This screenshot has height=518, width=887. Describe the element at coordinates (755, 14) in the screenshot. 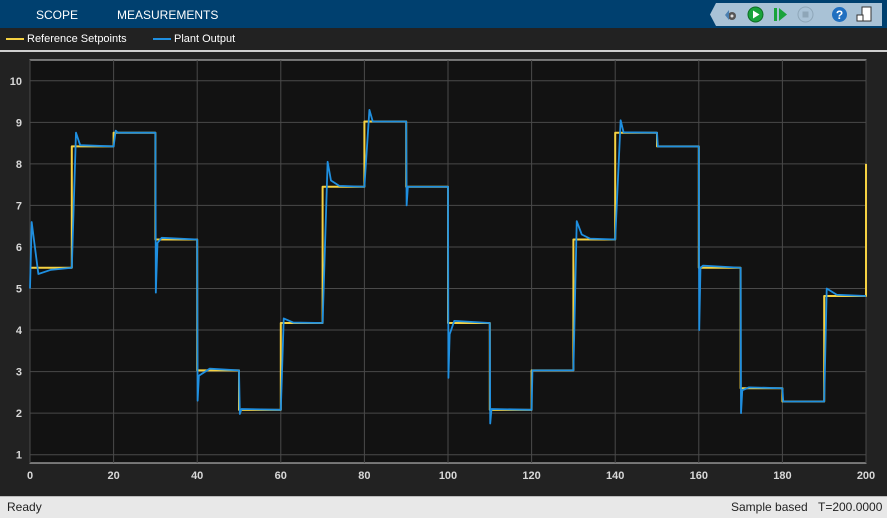

I see `run-icon` at that location.